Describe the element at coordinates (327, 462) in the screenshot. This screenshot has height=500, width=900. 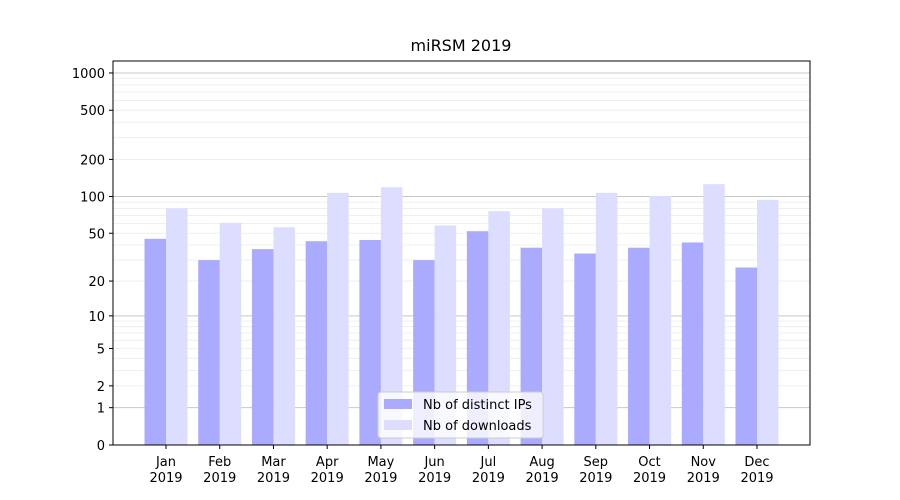
I see `x-tick-label: Apr` at that location.